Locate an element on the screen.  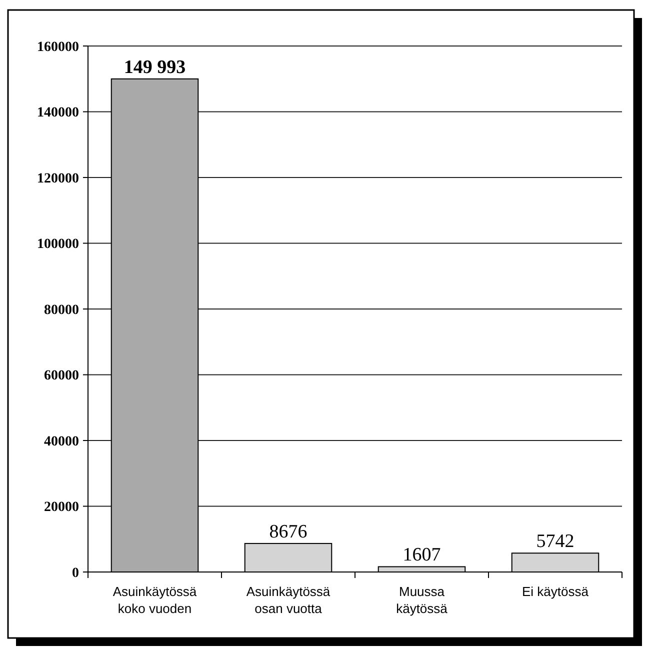
x-tick-label: Asuinkäytössä osan vuotta is located at coordinates (288, 600).